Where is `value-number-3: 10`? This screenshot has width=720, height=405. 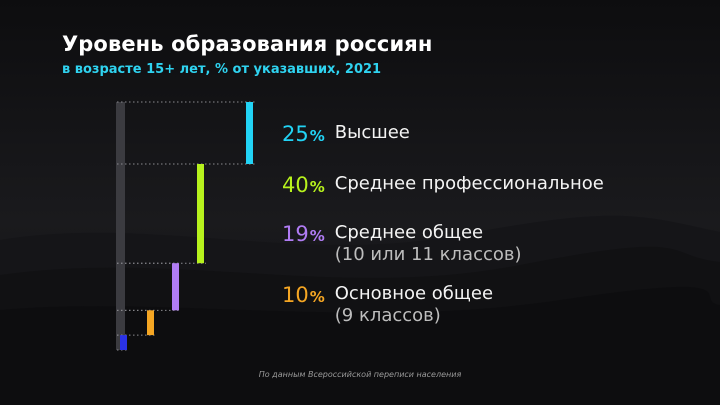
value-number-3: 10 is located at coordinates (295, 295).